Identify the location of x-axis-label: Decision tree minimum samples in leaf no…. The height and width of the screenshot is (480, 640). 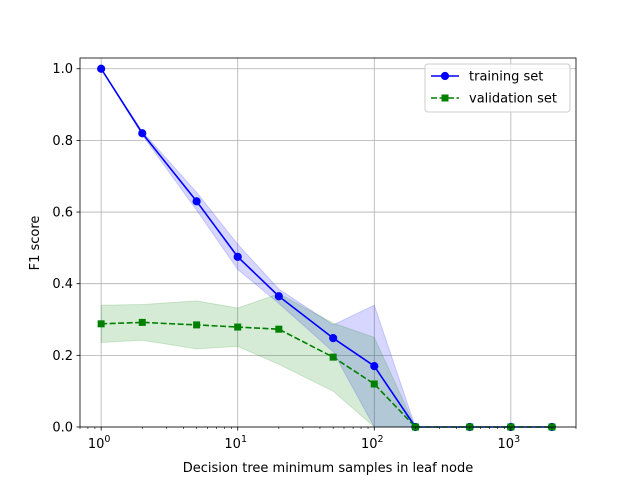
(328, 468).